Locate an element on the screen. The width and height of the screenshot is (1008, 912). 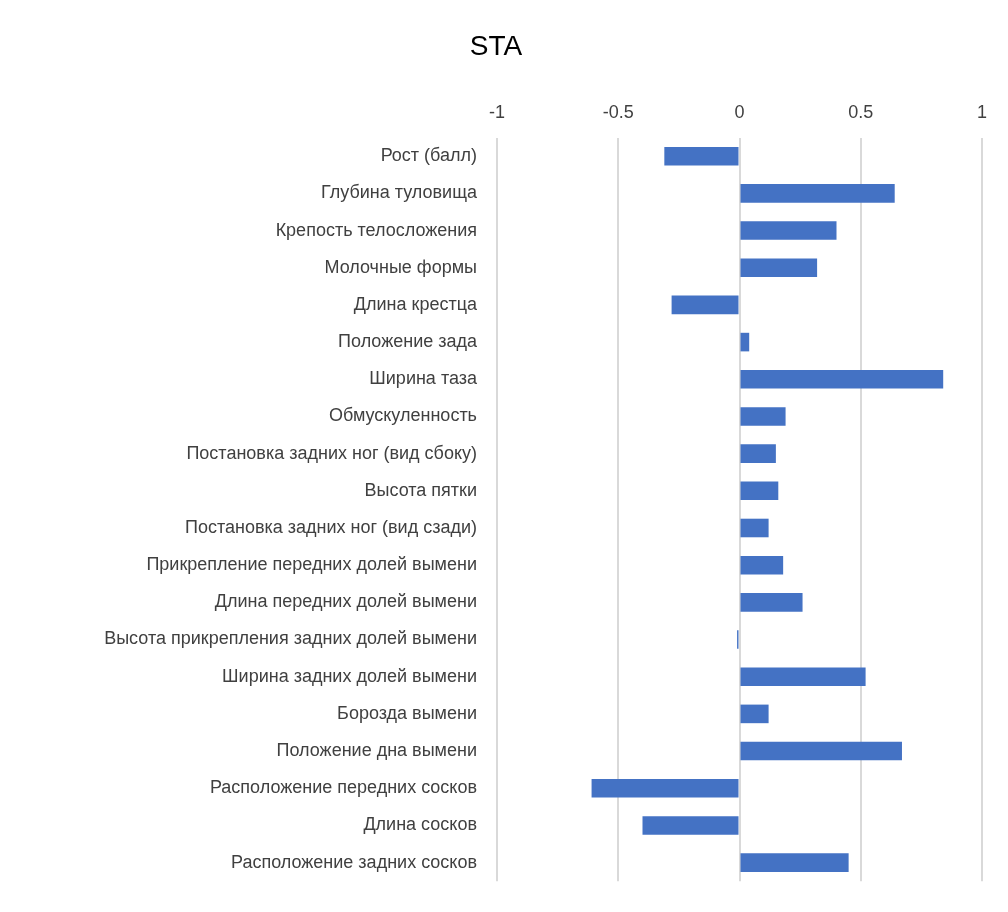
x-tick-label: -1 is located at coordinates (497, 111).